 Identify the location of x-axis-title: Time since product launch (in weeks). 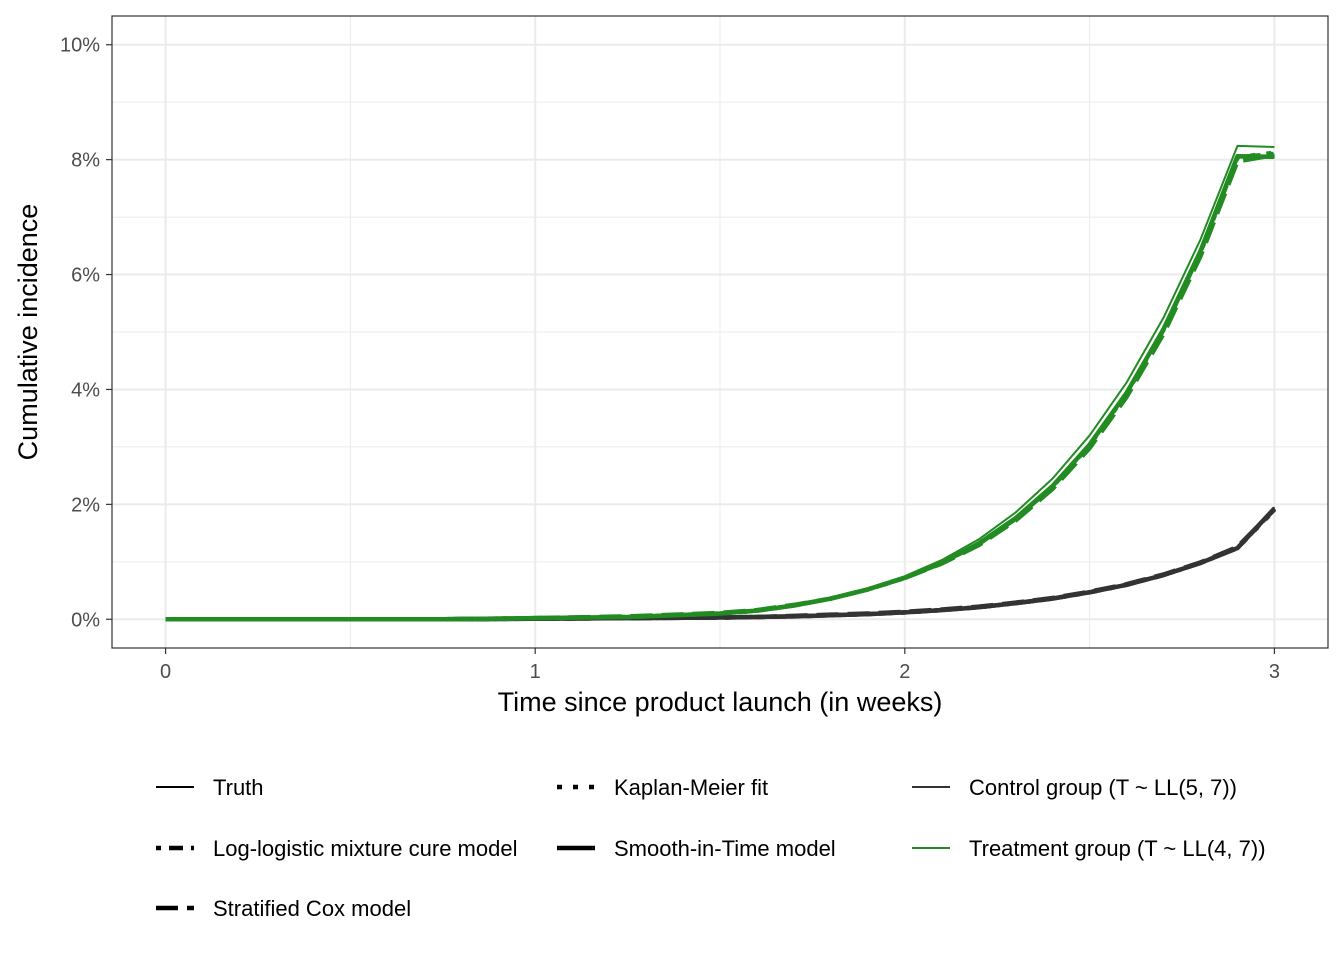
(720, 702).